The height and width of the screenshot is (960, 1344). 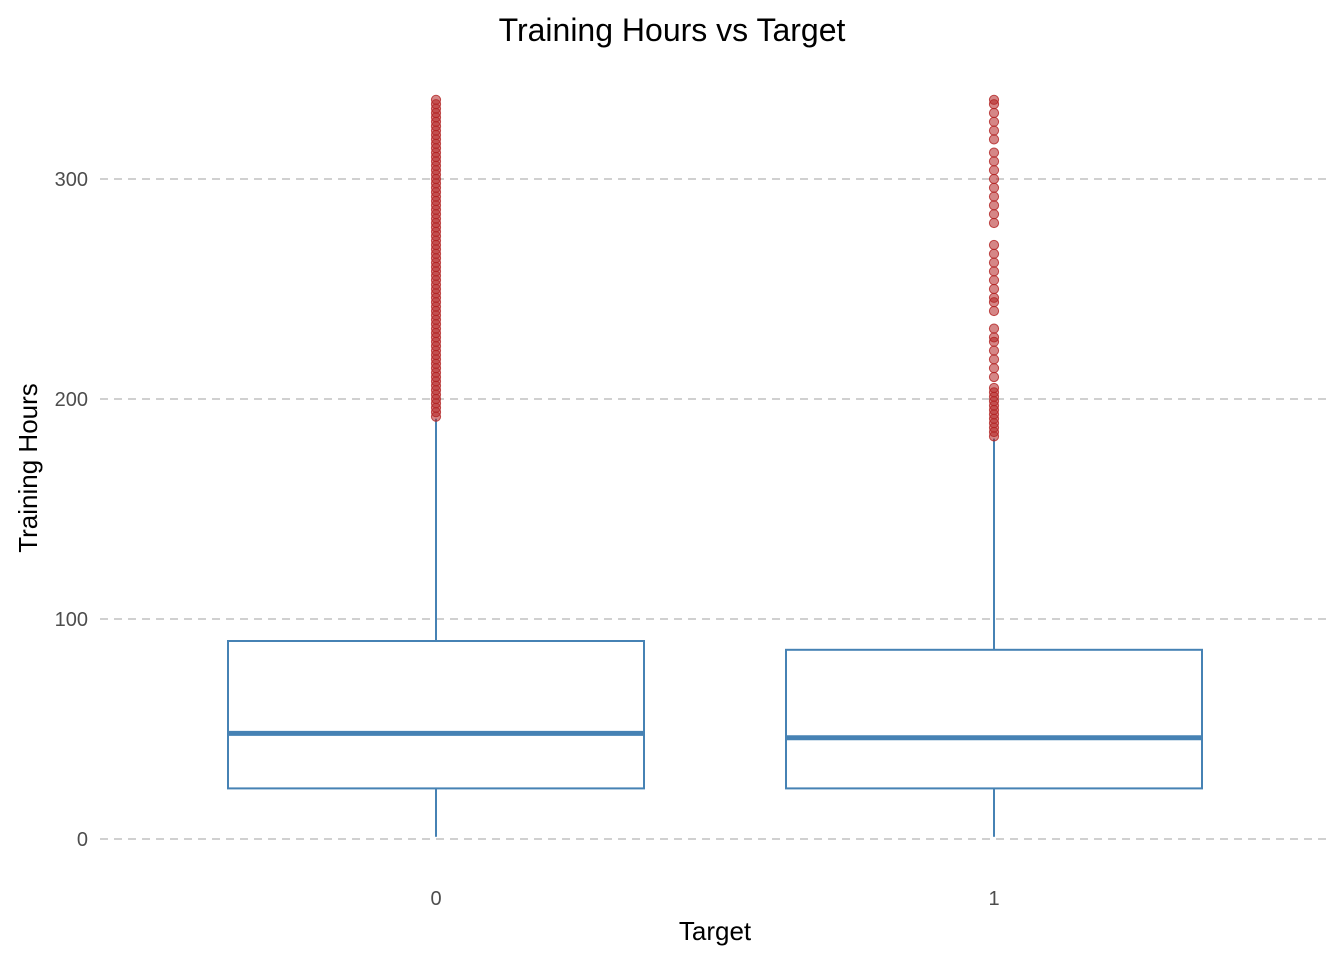 What do you see at coordinates (71, 510) in the screenshot?
I see `y-tick-labels: 0 100 200 300` at bounding box center [71, 510].